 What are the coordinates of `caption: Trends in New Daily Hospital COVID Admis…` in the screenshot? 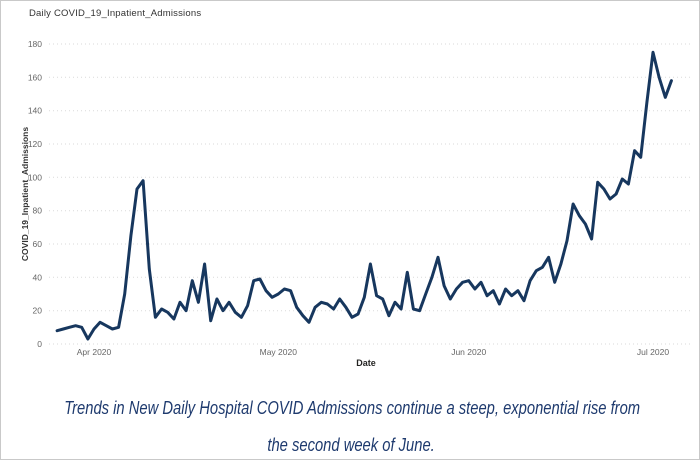 It's located at (350, 424).